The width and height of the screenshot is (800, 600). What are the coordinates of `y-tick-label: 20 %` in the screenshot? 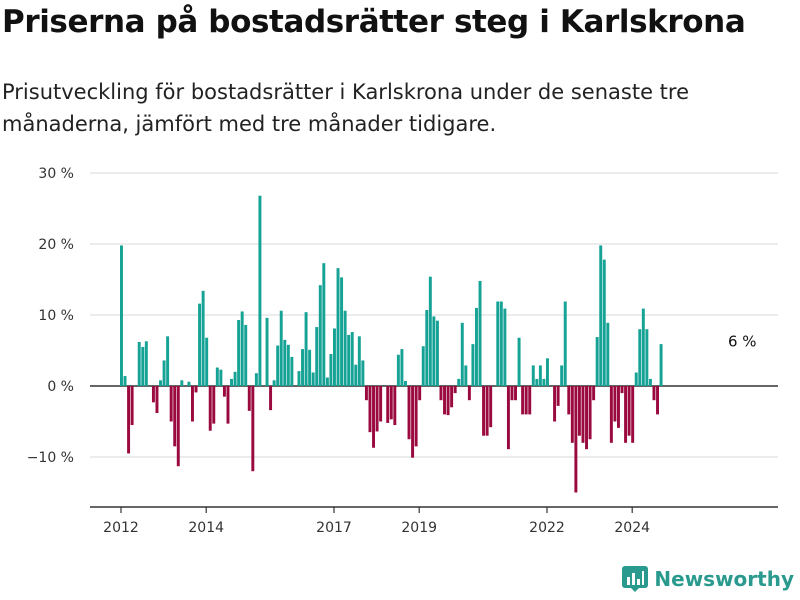 It's located at (56, 245).